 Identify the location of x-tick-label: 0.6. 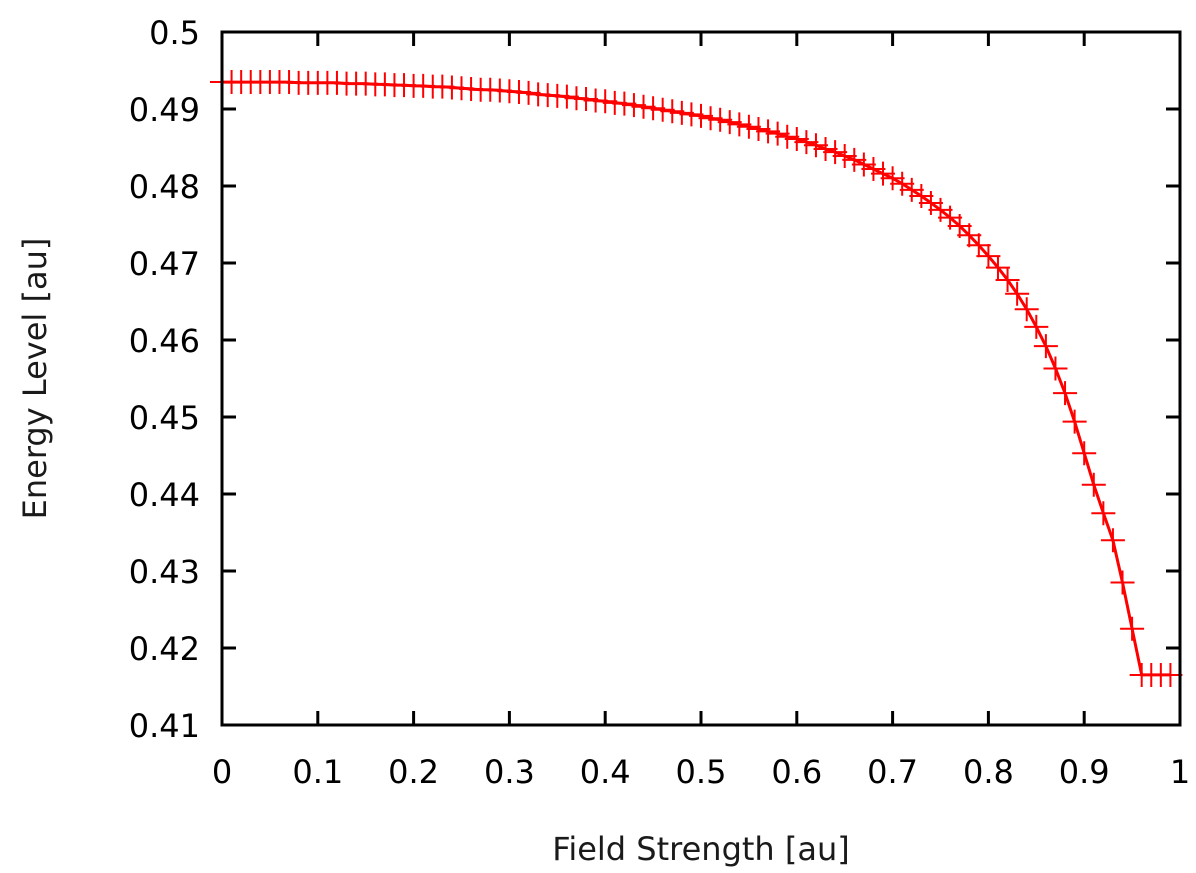
(796, 772).